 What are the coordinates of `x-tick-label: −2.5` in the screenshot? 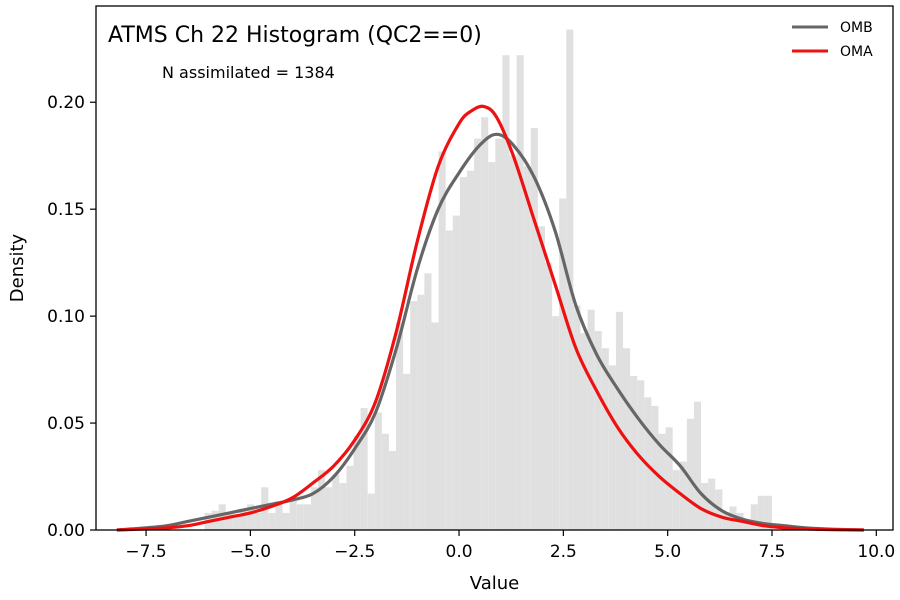 It's located at (354, 552).